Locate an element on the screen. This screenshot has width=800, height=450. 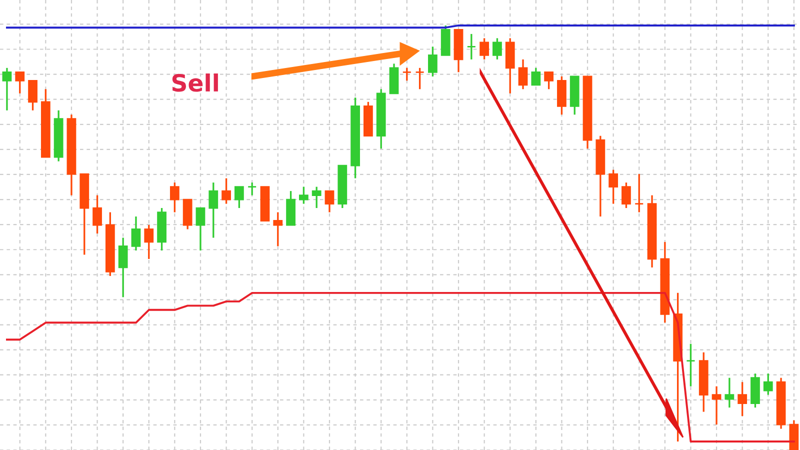
annotation: Sell is located at coordinates (195, 82).